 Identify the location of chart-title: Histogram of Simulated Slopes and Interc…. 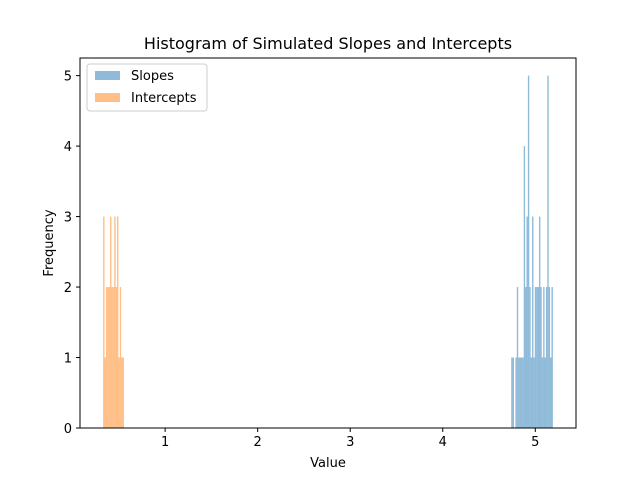
(328, 43).